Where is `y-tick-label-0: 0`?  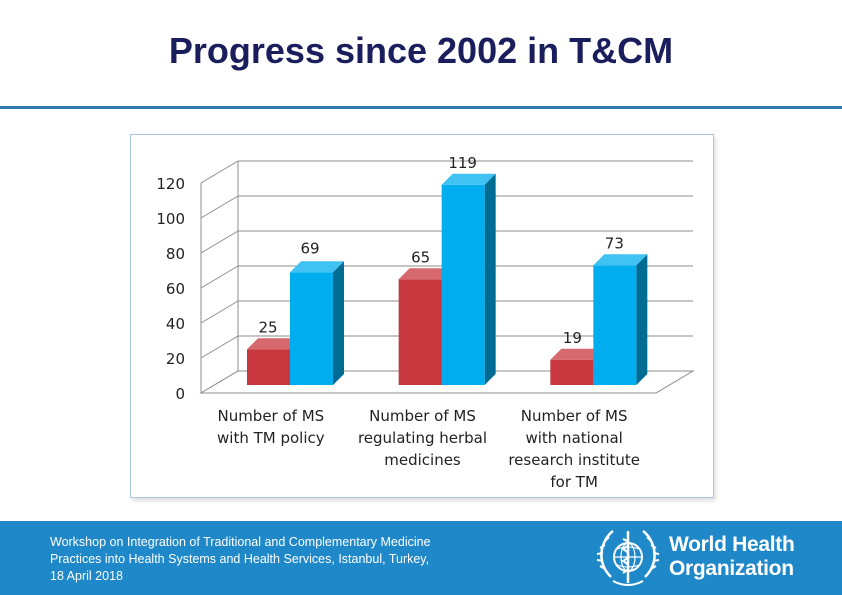 y-tick-label-0: 0 is located at coordinates (180, 394).